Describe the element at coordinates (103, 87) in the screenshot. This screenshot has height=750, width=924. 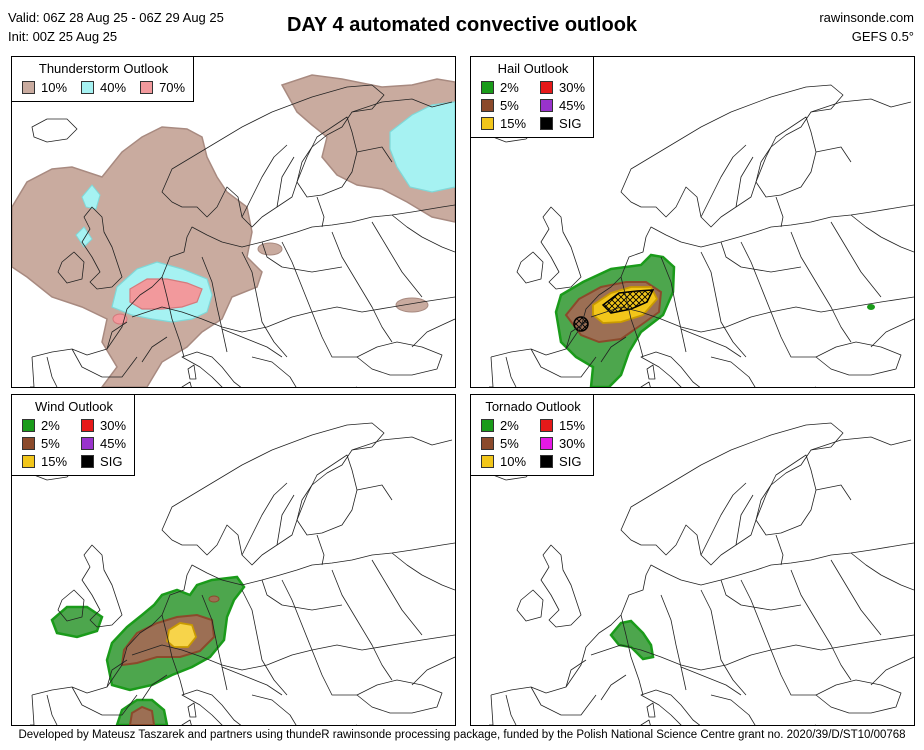
I see `legend-item: 40%` at that location.